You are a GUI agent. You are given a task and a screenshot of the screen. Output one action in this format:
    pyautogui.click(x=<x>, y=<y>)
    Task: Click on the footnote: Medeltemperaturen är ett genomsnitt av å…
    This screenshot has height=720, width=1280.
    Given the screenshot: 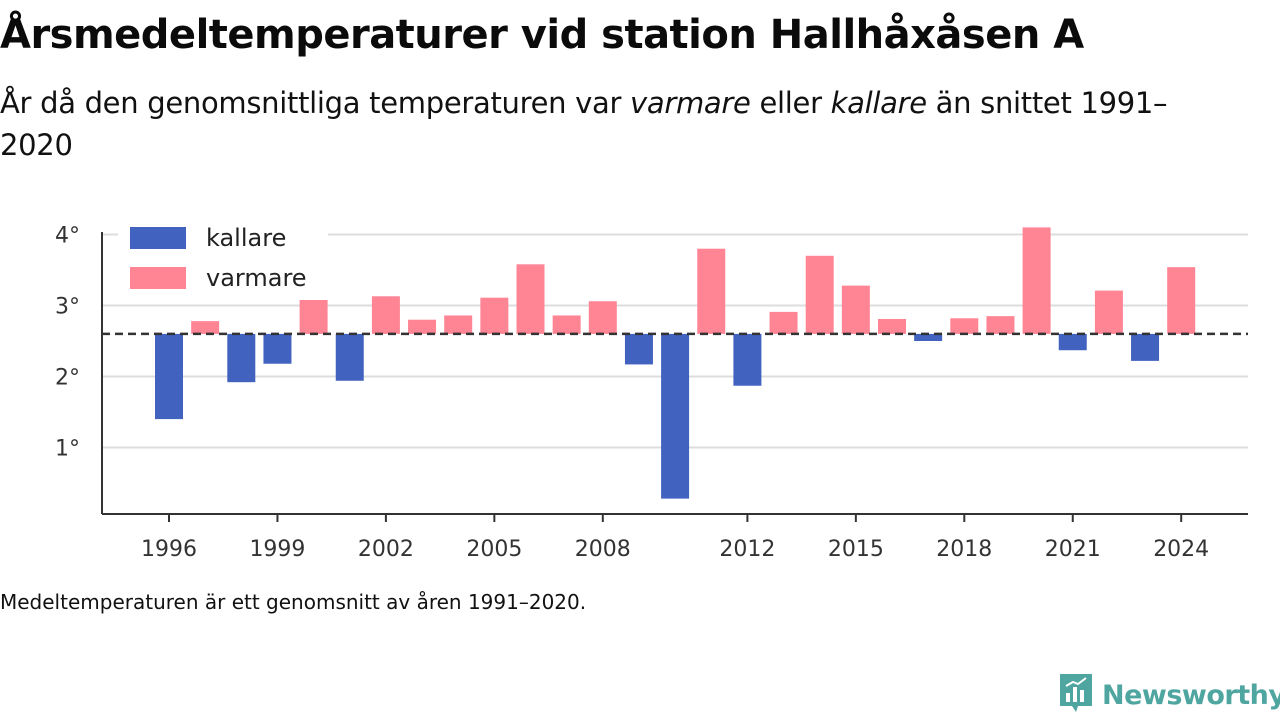 What is the action you would take?
    pyautogui.click(x=293, y=602)
    